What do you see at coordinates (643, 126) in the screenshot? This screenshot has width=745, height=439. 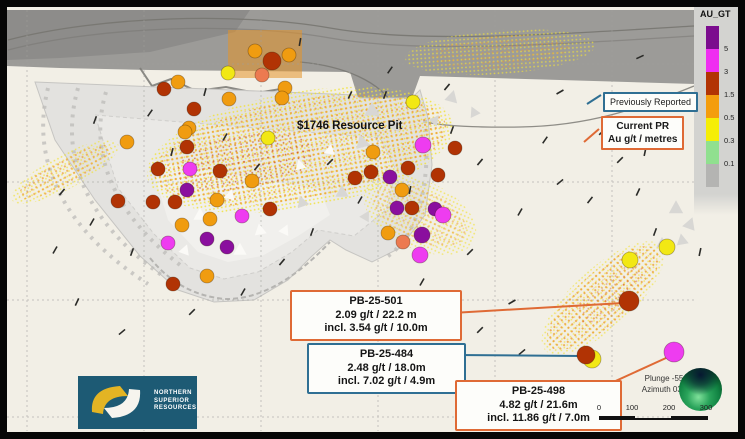 I see `key-current-line1: Current PR` at bounding box center [643, 126].